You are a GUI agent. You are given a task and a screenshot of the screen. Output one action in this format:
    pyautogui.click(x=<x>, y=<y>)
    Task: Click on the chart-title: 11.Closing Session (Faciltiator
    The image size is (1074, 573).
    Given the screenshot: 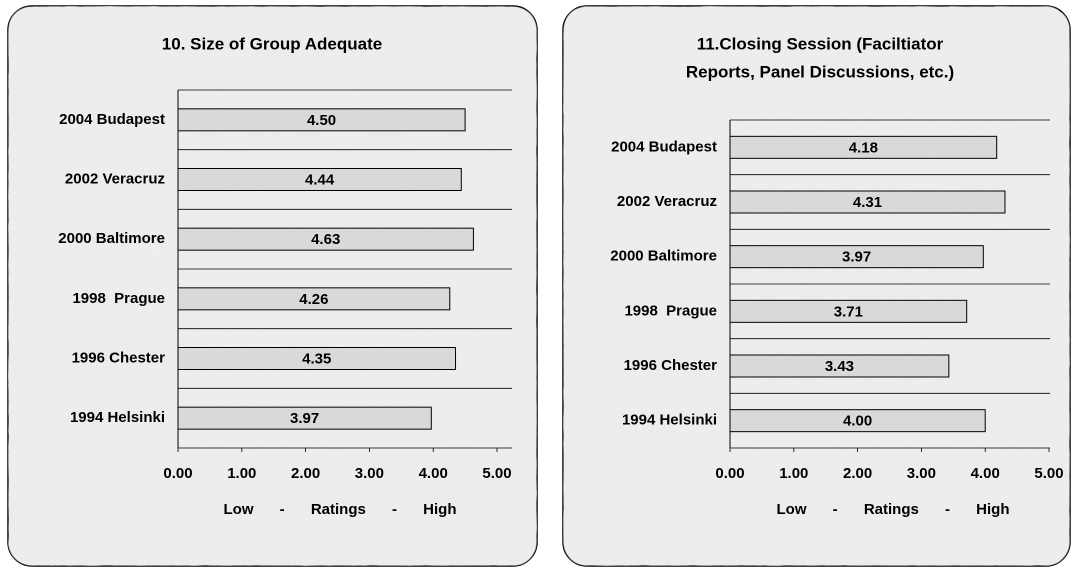 What is the action you would take?
    pyautogui.click(x=820, y=43)
    